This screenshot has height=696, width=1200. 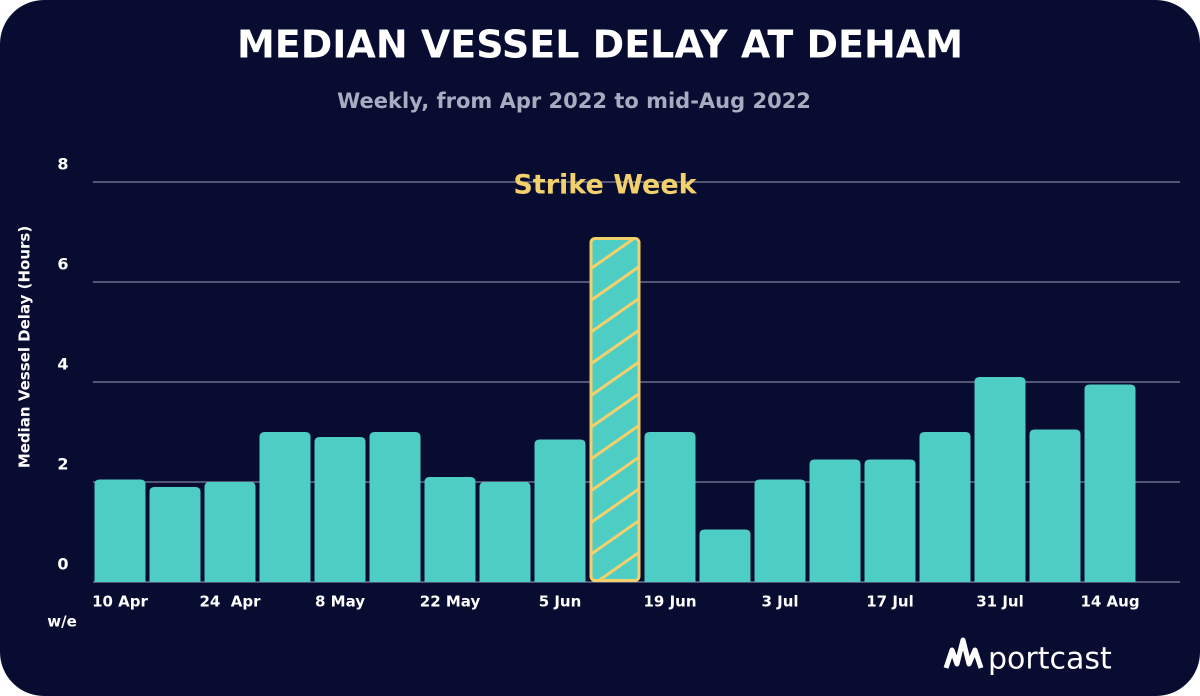 What do you see at coordinates (963, 653) in the screenshot?
I see `logo` at bounding box center [963, 653].